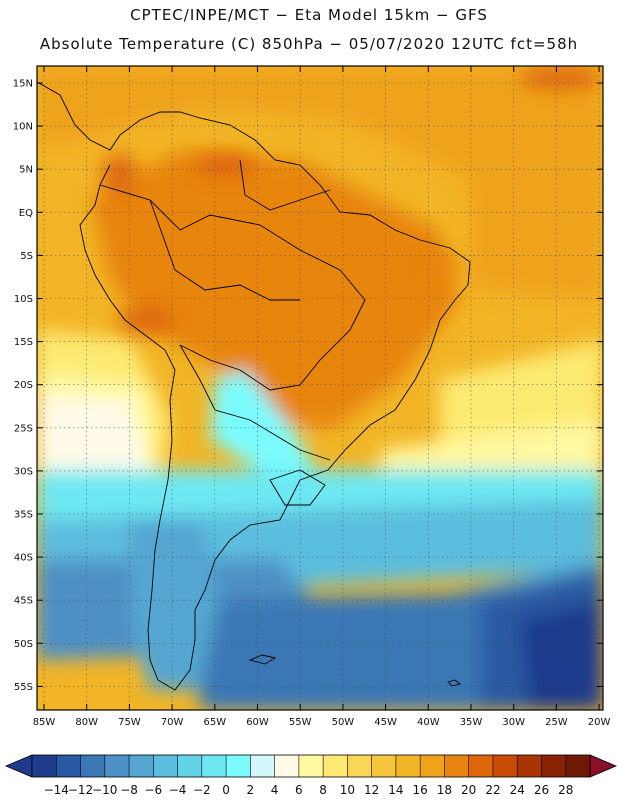  Describe the element at coordinates (300, 722) in the screenshot. I see `lon-label-55w: 55W` at that location.